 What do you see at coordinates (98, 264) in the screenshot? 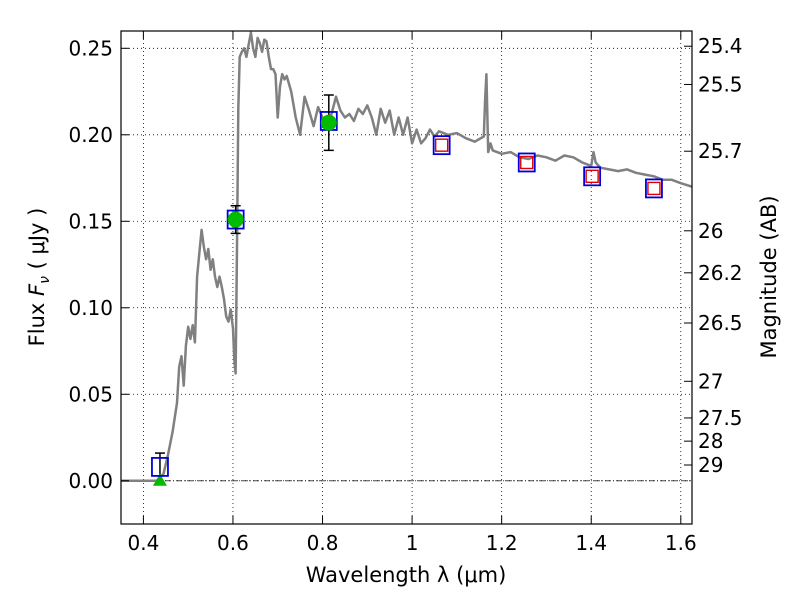
I see `y-axis-ticks: 0.00 0.05 0.10 0.15 0.20 0.25` at bounding box center [98, 264].